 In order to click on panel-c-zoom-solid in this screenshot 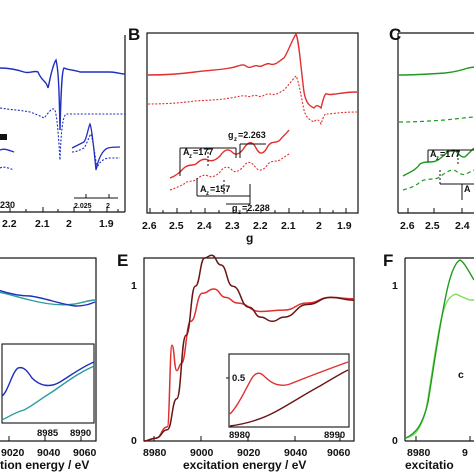, I will do `click(438, 162)`.